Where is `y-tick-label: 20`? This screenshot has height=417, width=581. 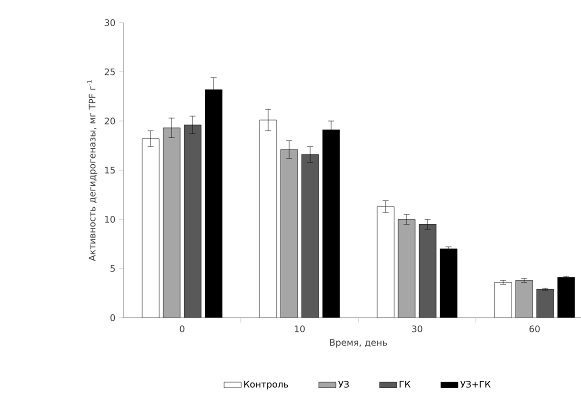 y-tick-label: 20 is located at coordinates (109, 121).